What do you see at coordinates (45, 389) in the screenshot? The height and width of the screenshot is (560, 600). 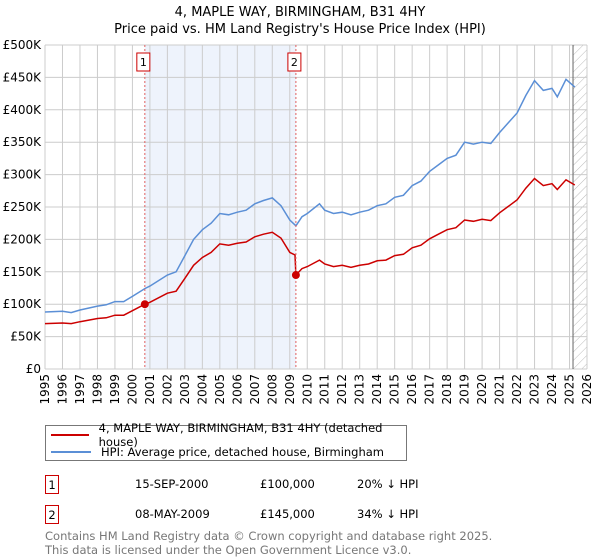 I see `x-tick-label: 1995` at bounding box center [45, 389].